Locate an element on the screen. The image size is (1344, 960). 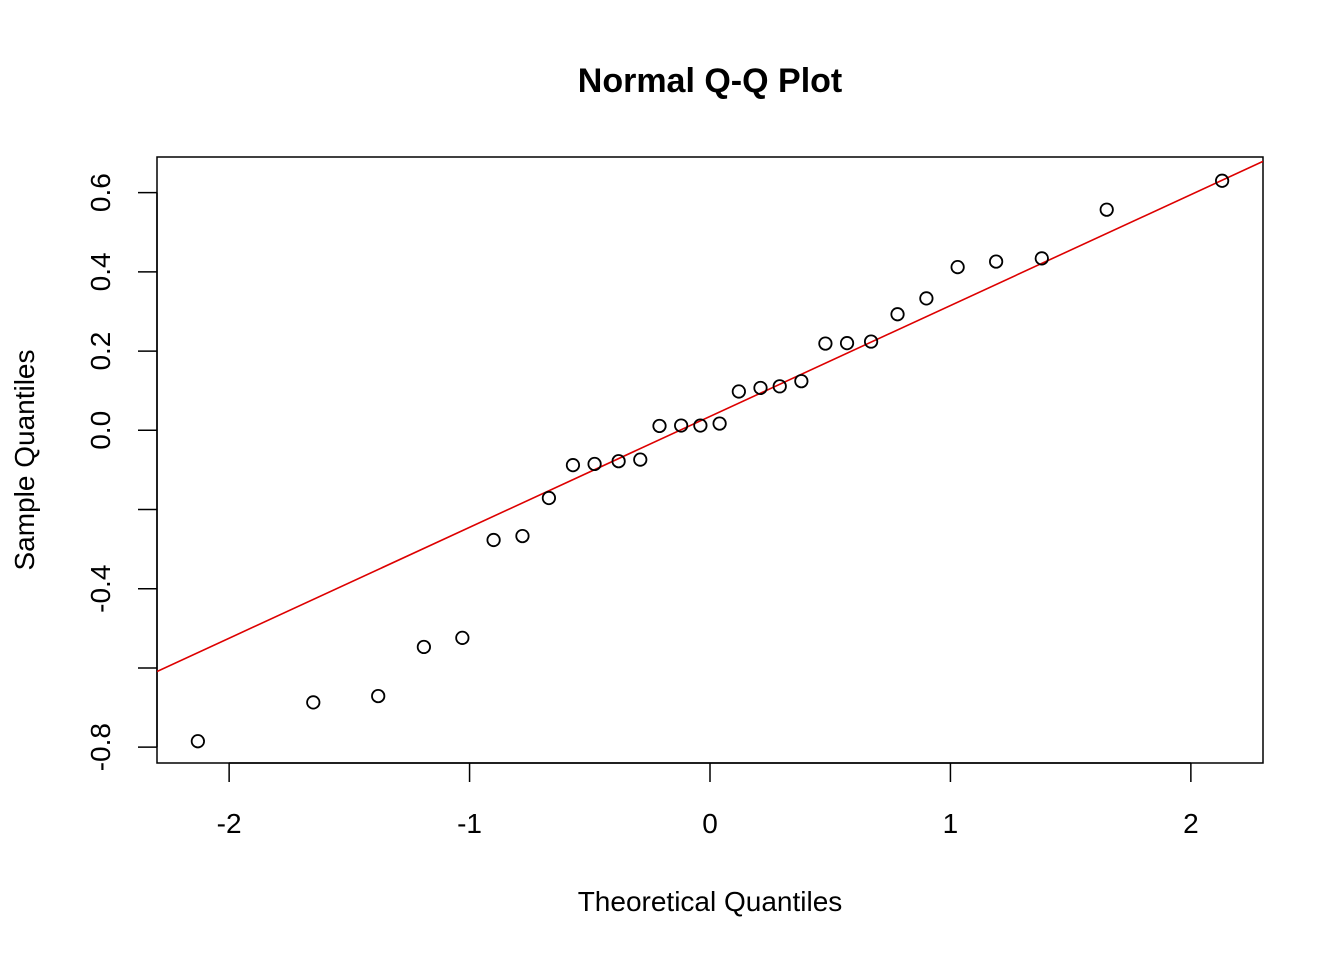
x-tick-label: 1 is located at coordinates (951, 823).